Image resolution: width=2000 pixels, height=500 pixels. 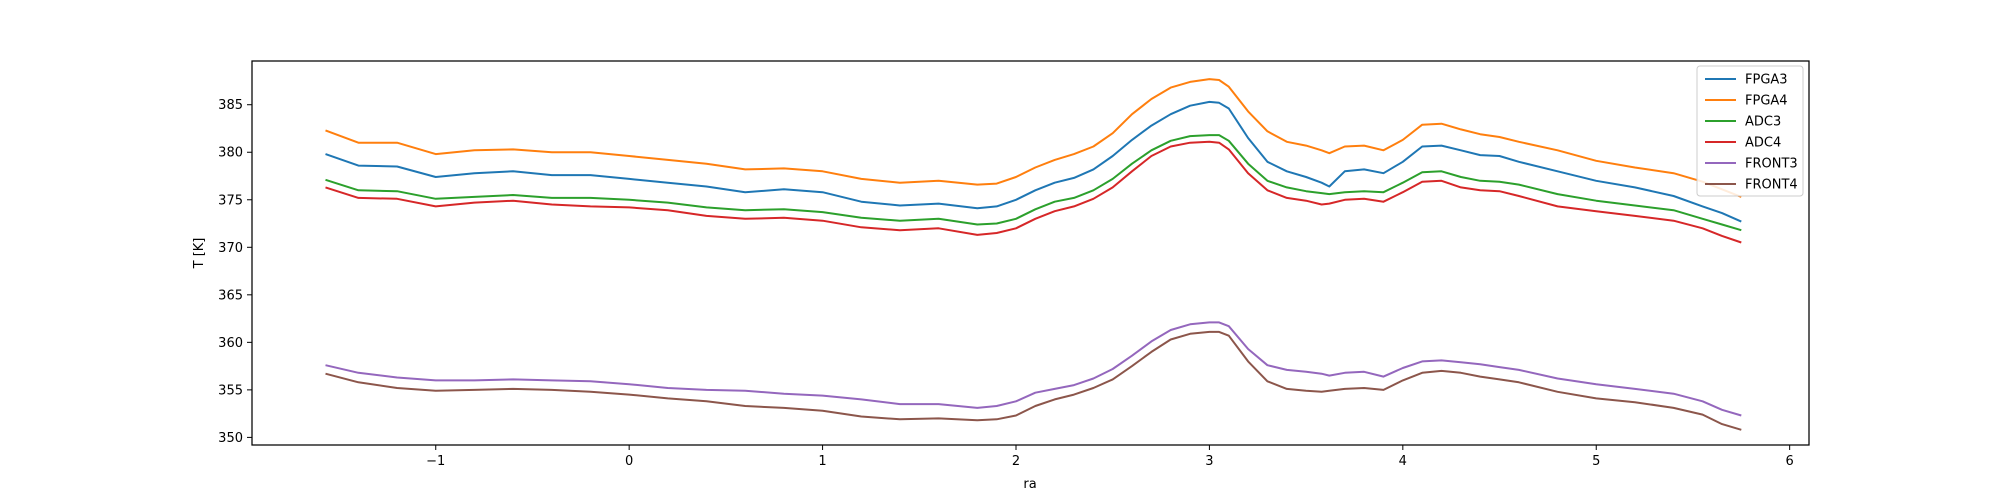 What do you see at coordinates (1596, 461) in the screenshot?
I see `x-tick-label: 5` at bounding box center [1596, 461].